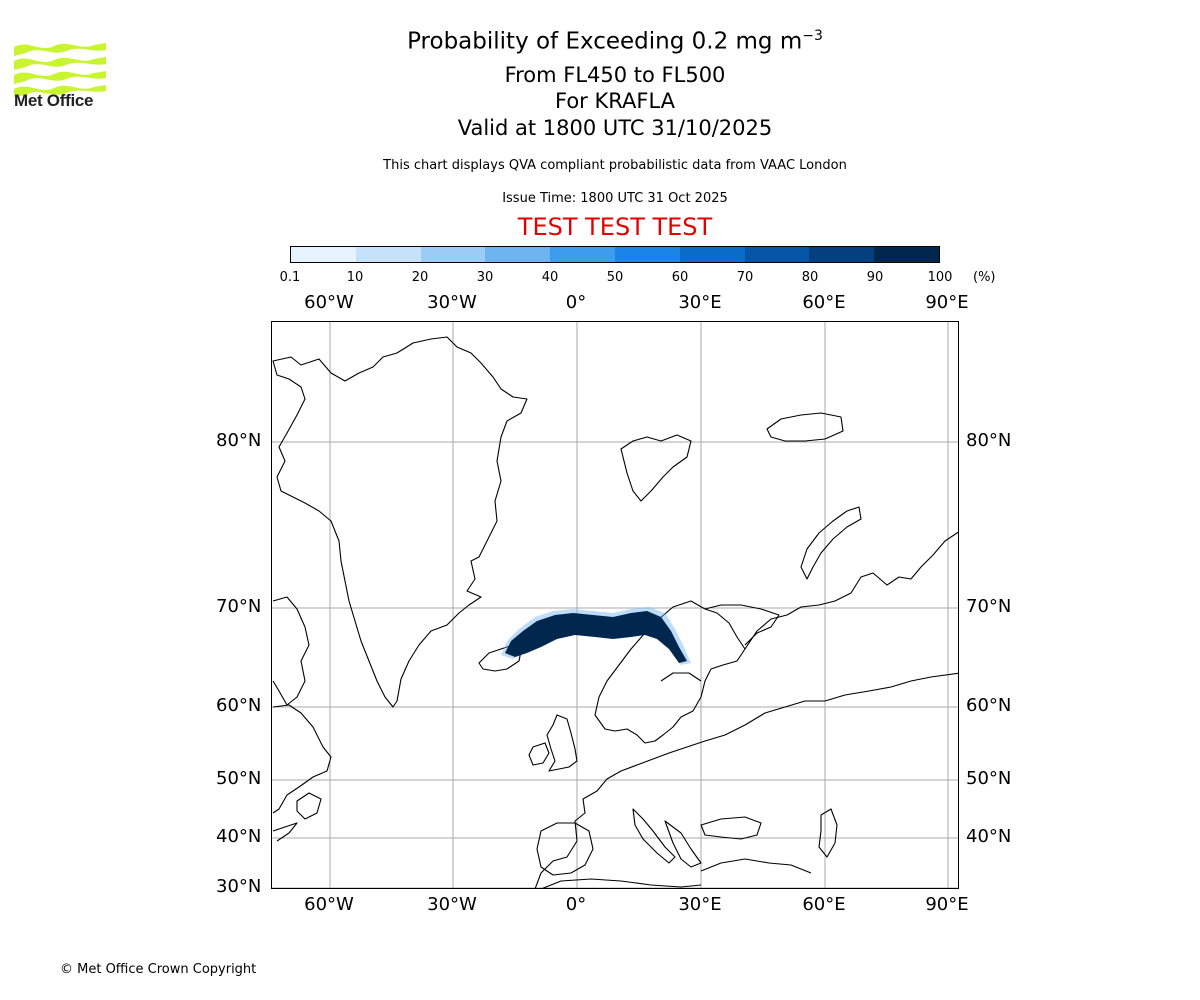  Describe the element at coordinates (60, 70) in the screenshot. I see `met-office-logo-icon` at that location.